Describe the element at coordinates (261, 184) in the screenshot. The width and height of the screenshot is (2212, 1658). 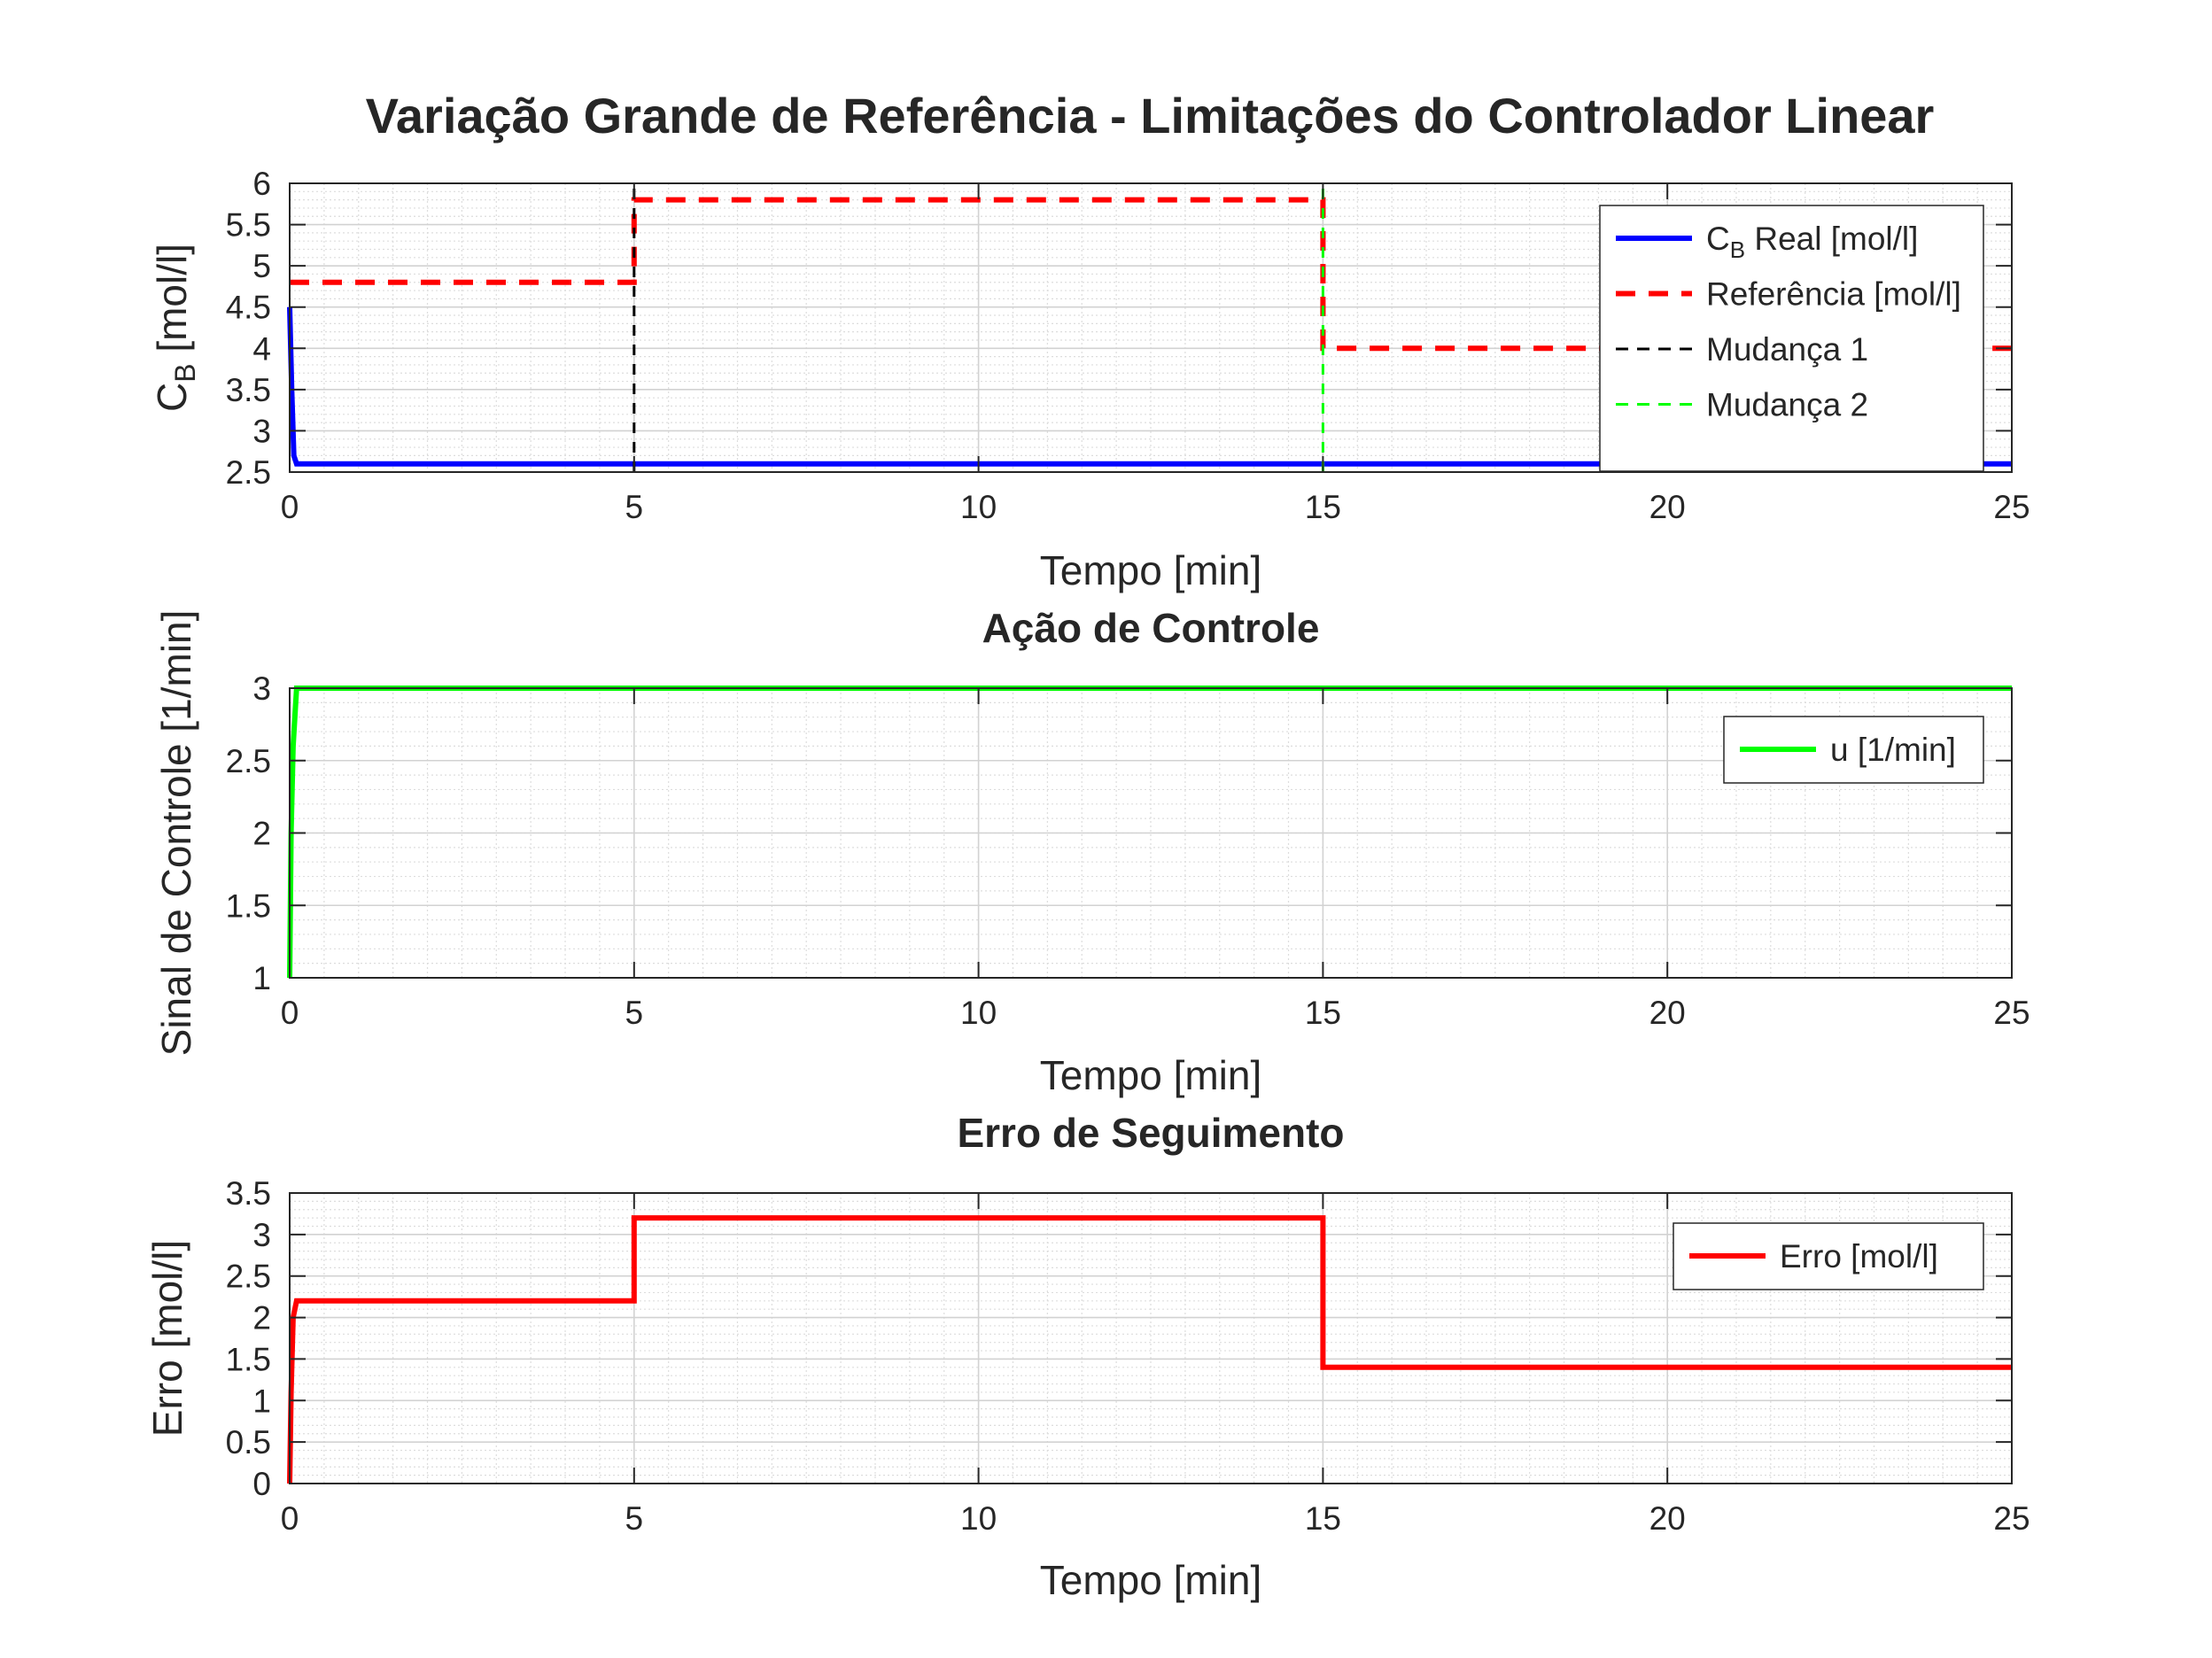
I see `y-tick-label: 6` at that location.